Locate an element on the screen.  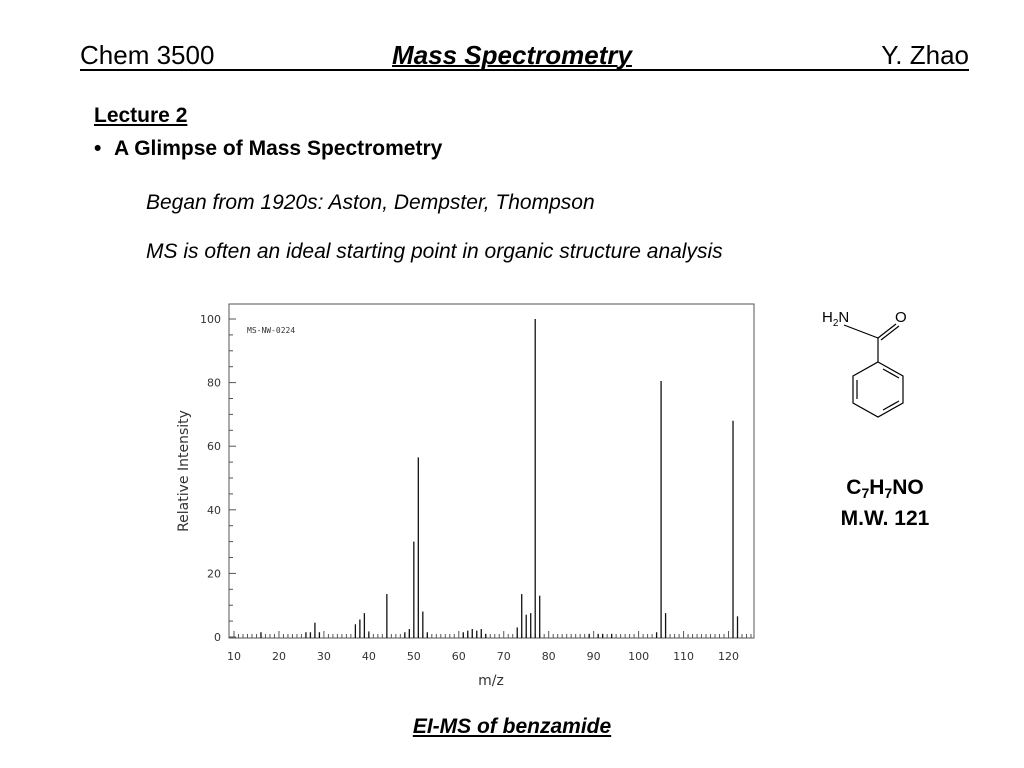
x-tick-label: 120 is located at coordinates (728, 656).